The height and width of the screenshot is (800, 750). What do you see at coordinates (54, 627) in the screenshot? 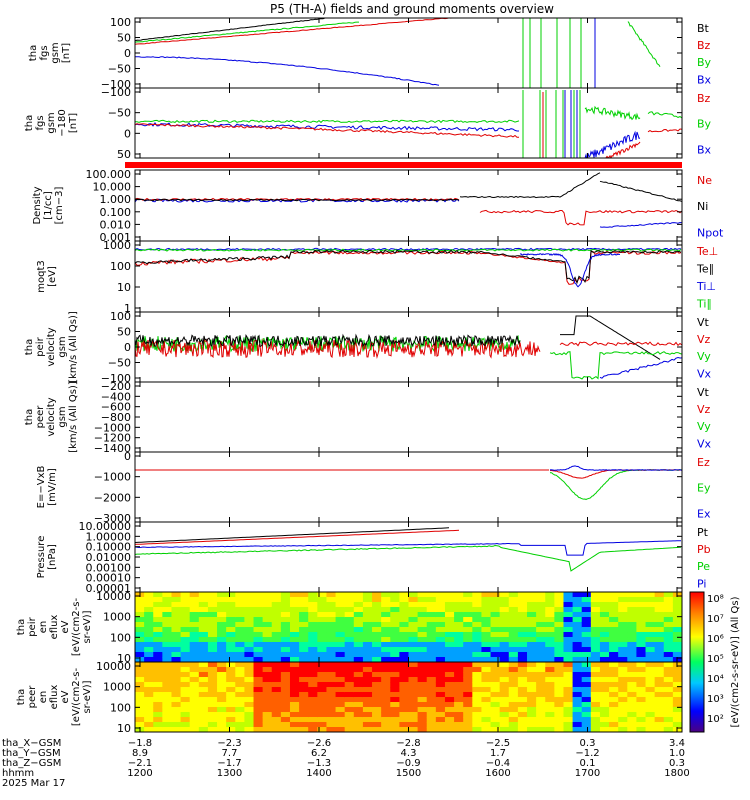
I see `y-axis-label: eflux` at bounding box center [54, 627].